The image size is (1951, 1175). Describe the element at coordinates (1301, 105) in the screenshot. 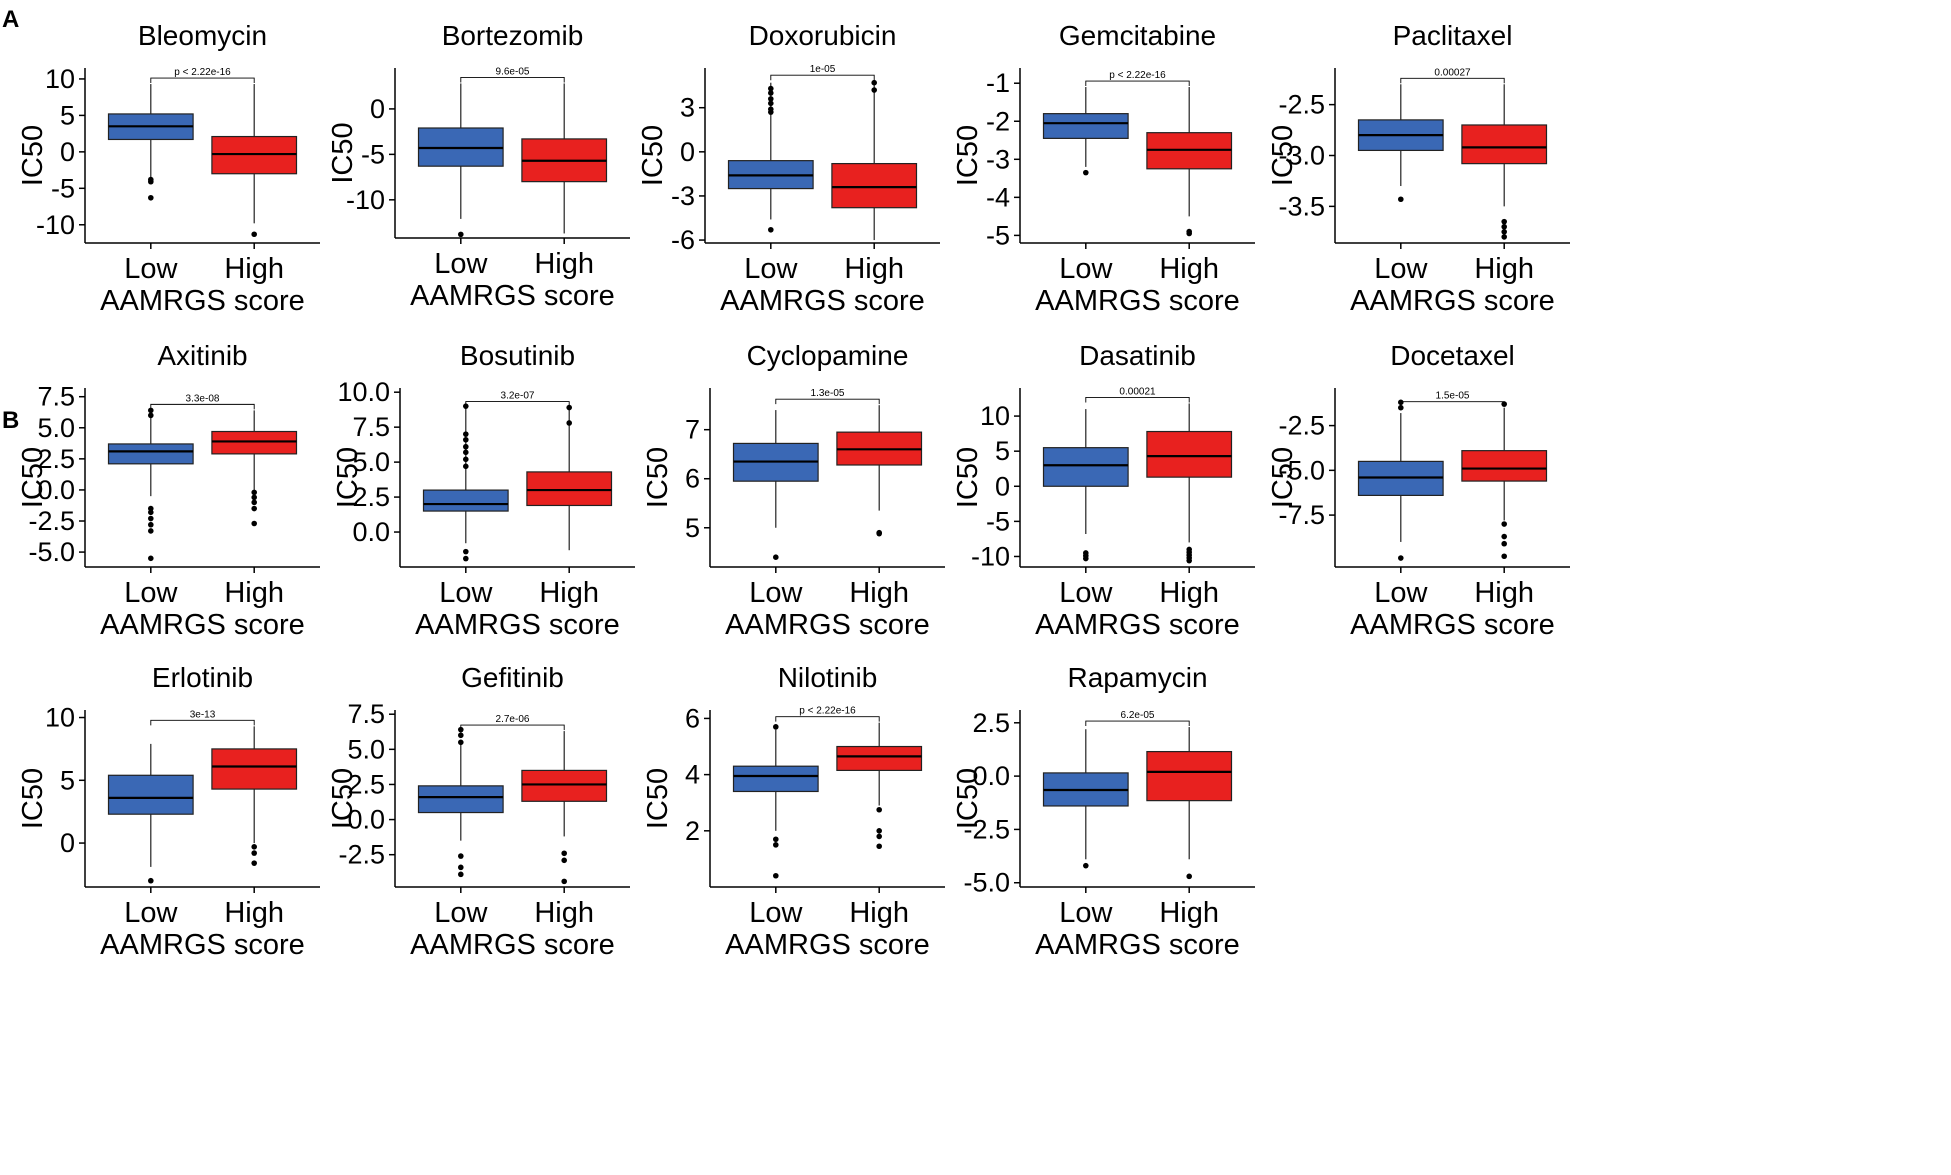

I see `y-tick-label: -2.5` at that location.